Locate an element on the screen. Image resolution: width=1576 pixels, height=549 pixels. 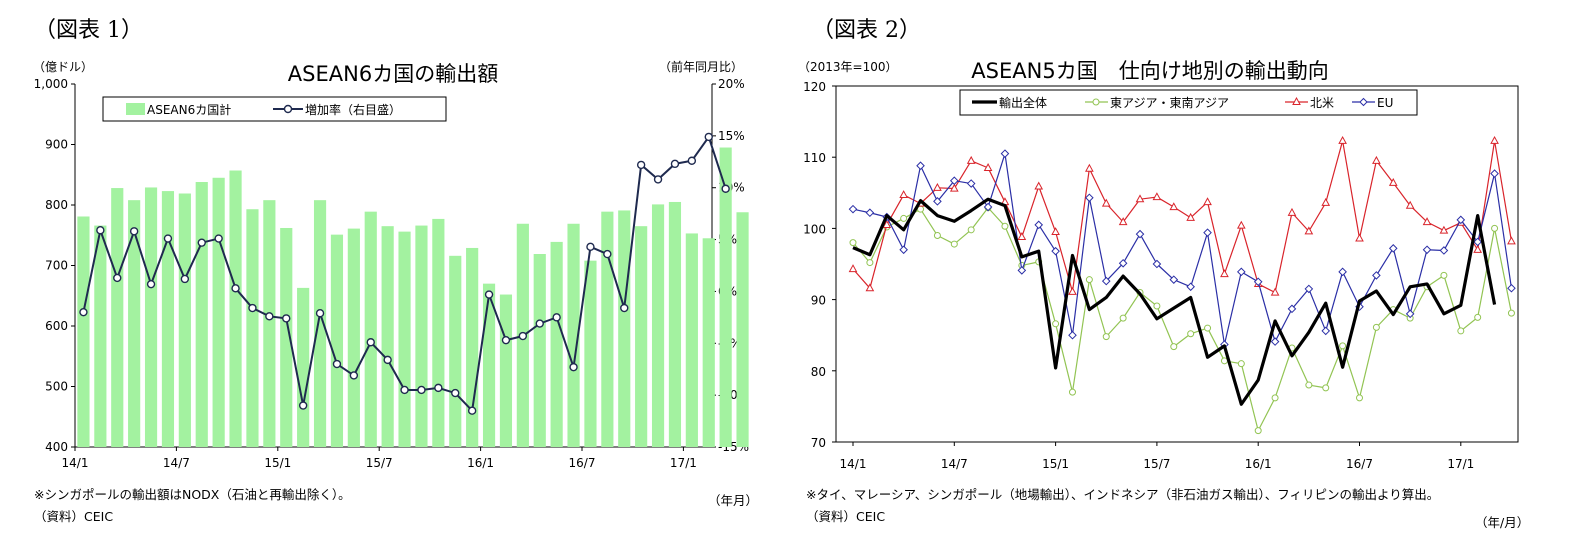
fig1-legend-bar-label: ASEAN6カ国計 is located at coordinates (189, 109).